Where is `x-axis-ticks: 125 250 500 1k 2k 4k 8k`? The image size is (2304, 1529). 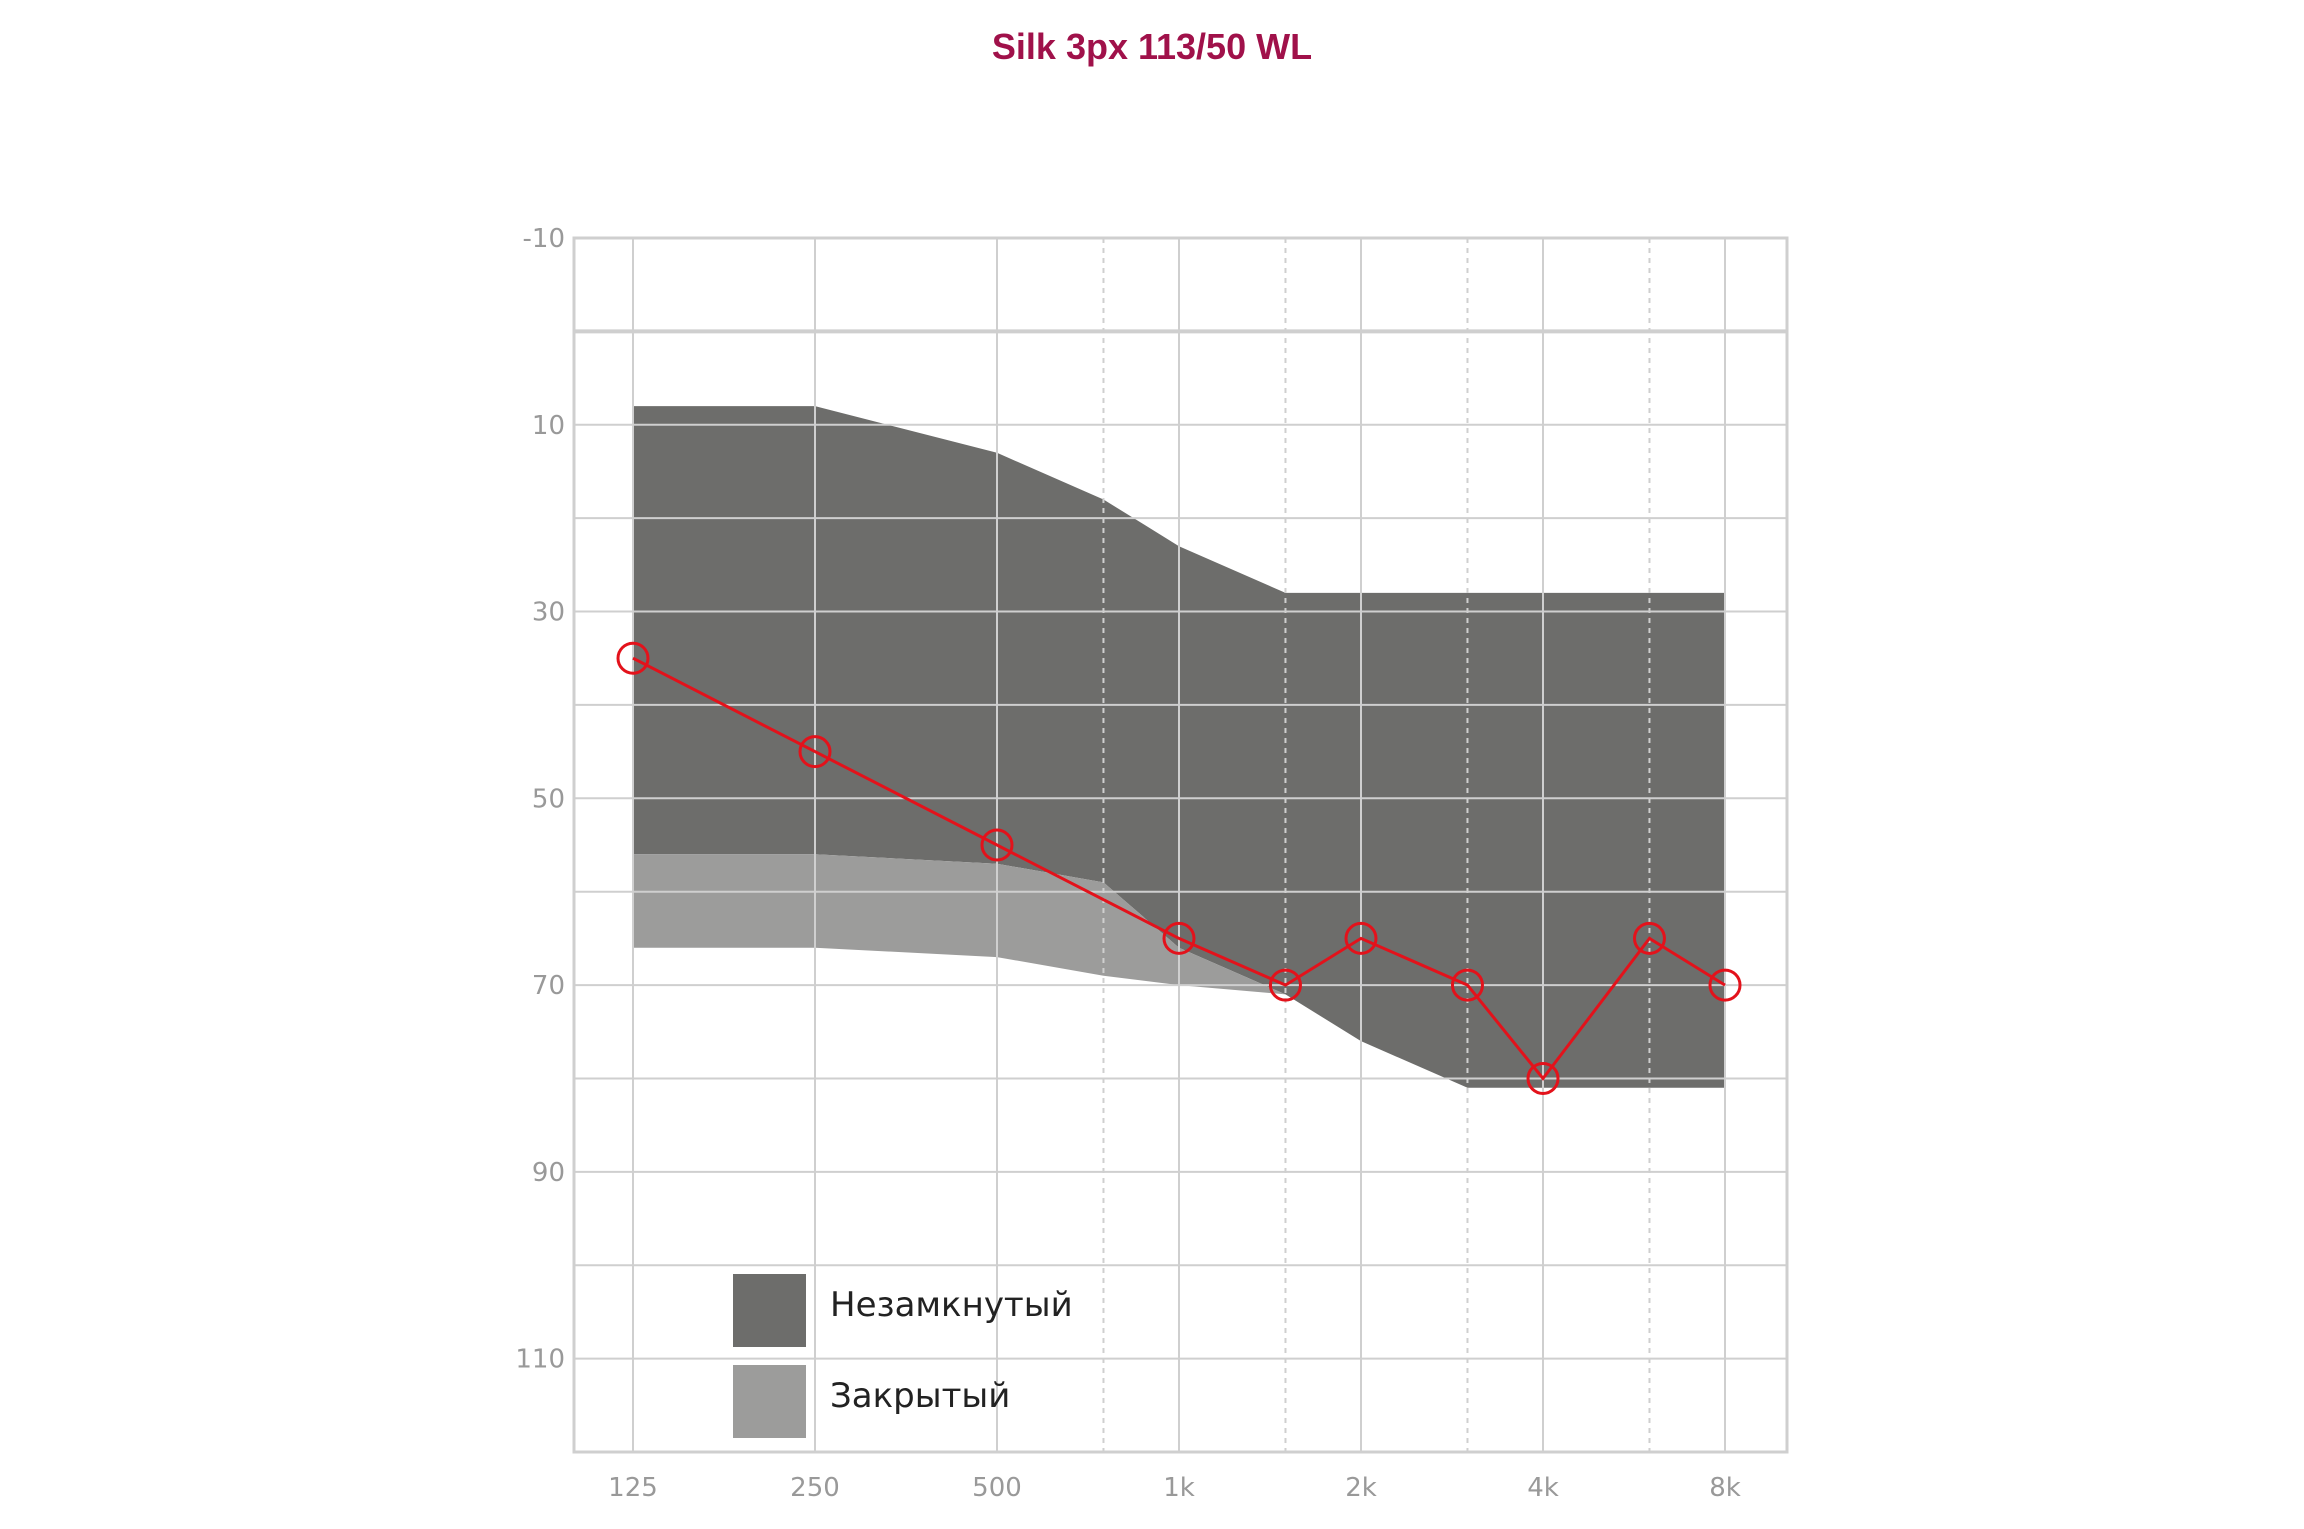
x-axis-ticks: 125 250 500 1k 2k 4k 8k is located at coordinates (1174, 1488).